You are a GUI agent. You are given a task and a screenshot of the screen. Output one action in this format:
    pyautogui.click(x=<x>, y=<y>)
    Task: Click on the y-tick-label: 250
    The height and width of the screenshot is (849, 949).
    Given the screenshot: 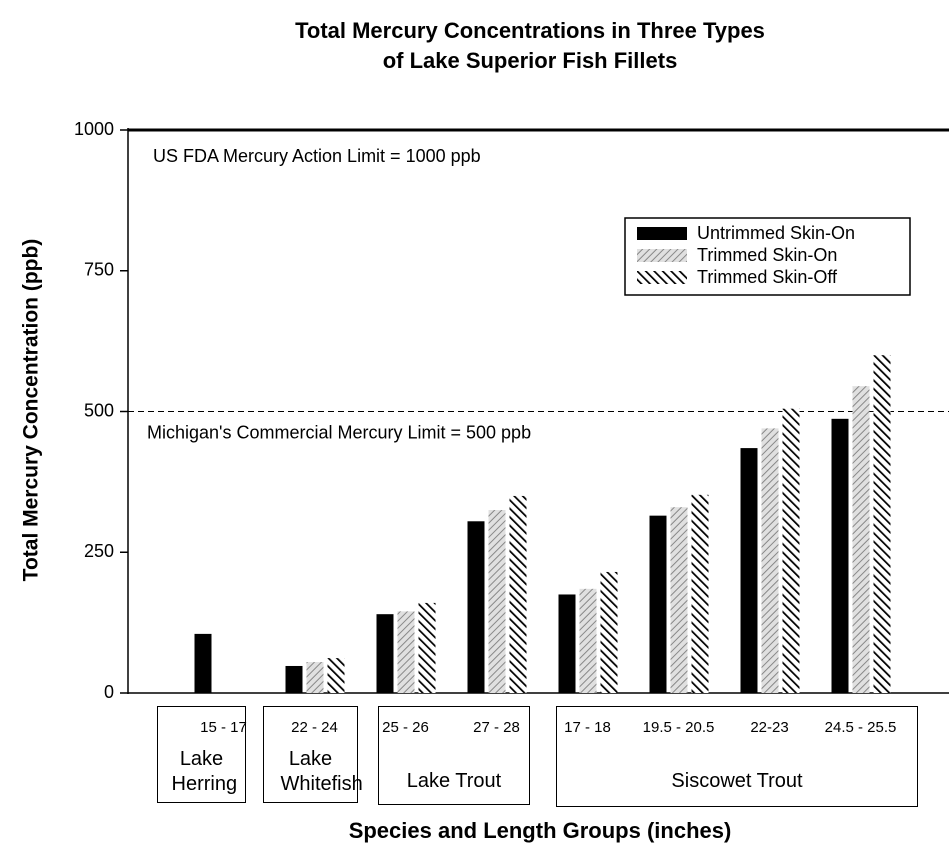 What is the action you would take?
    pyautogui.click(x=99, y=551)
    